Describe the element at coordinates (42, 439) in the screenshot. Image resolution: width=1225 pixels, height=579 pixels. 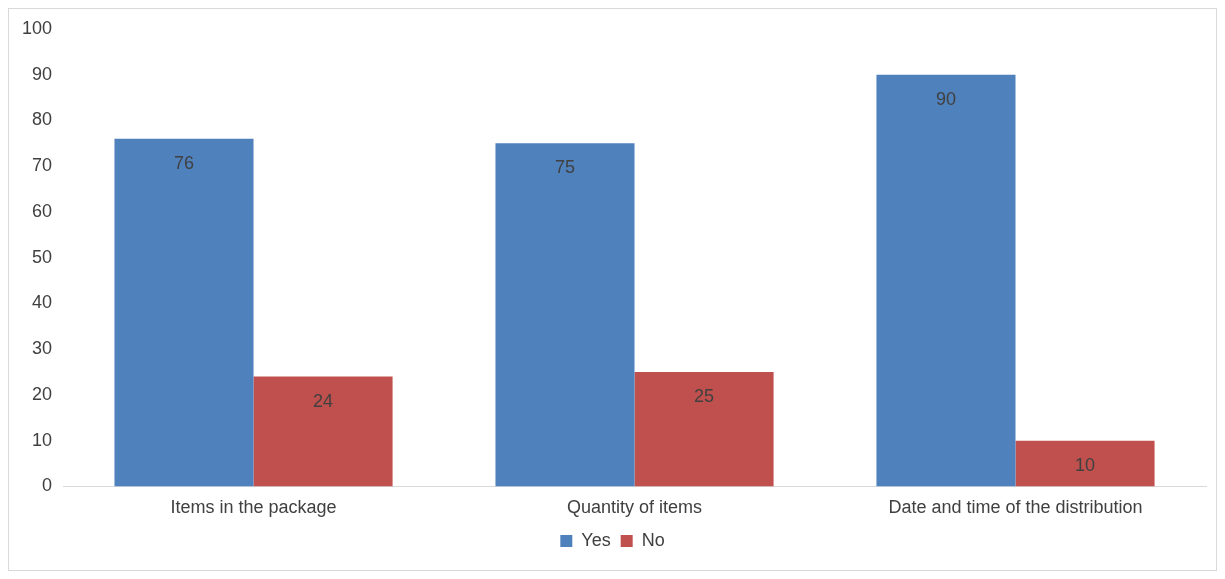
I see `y-tick-label: 10` at that location.